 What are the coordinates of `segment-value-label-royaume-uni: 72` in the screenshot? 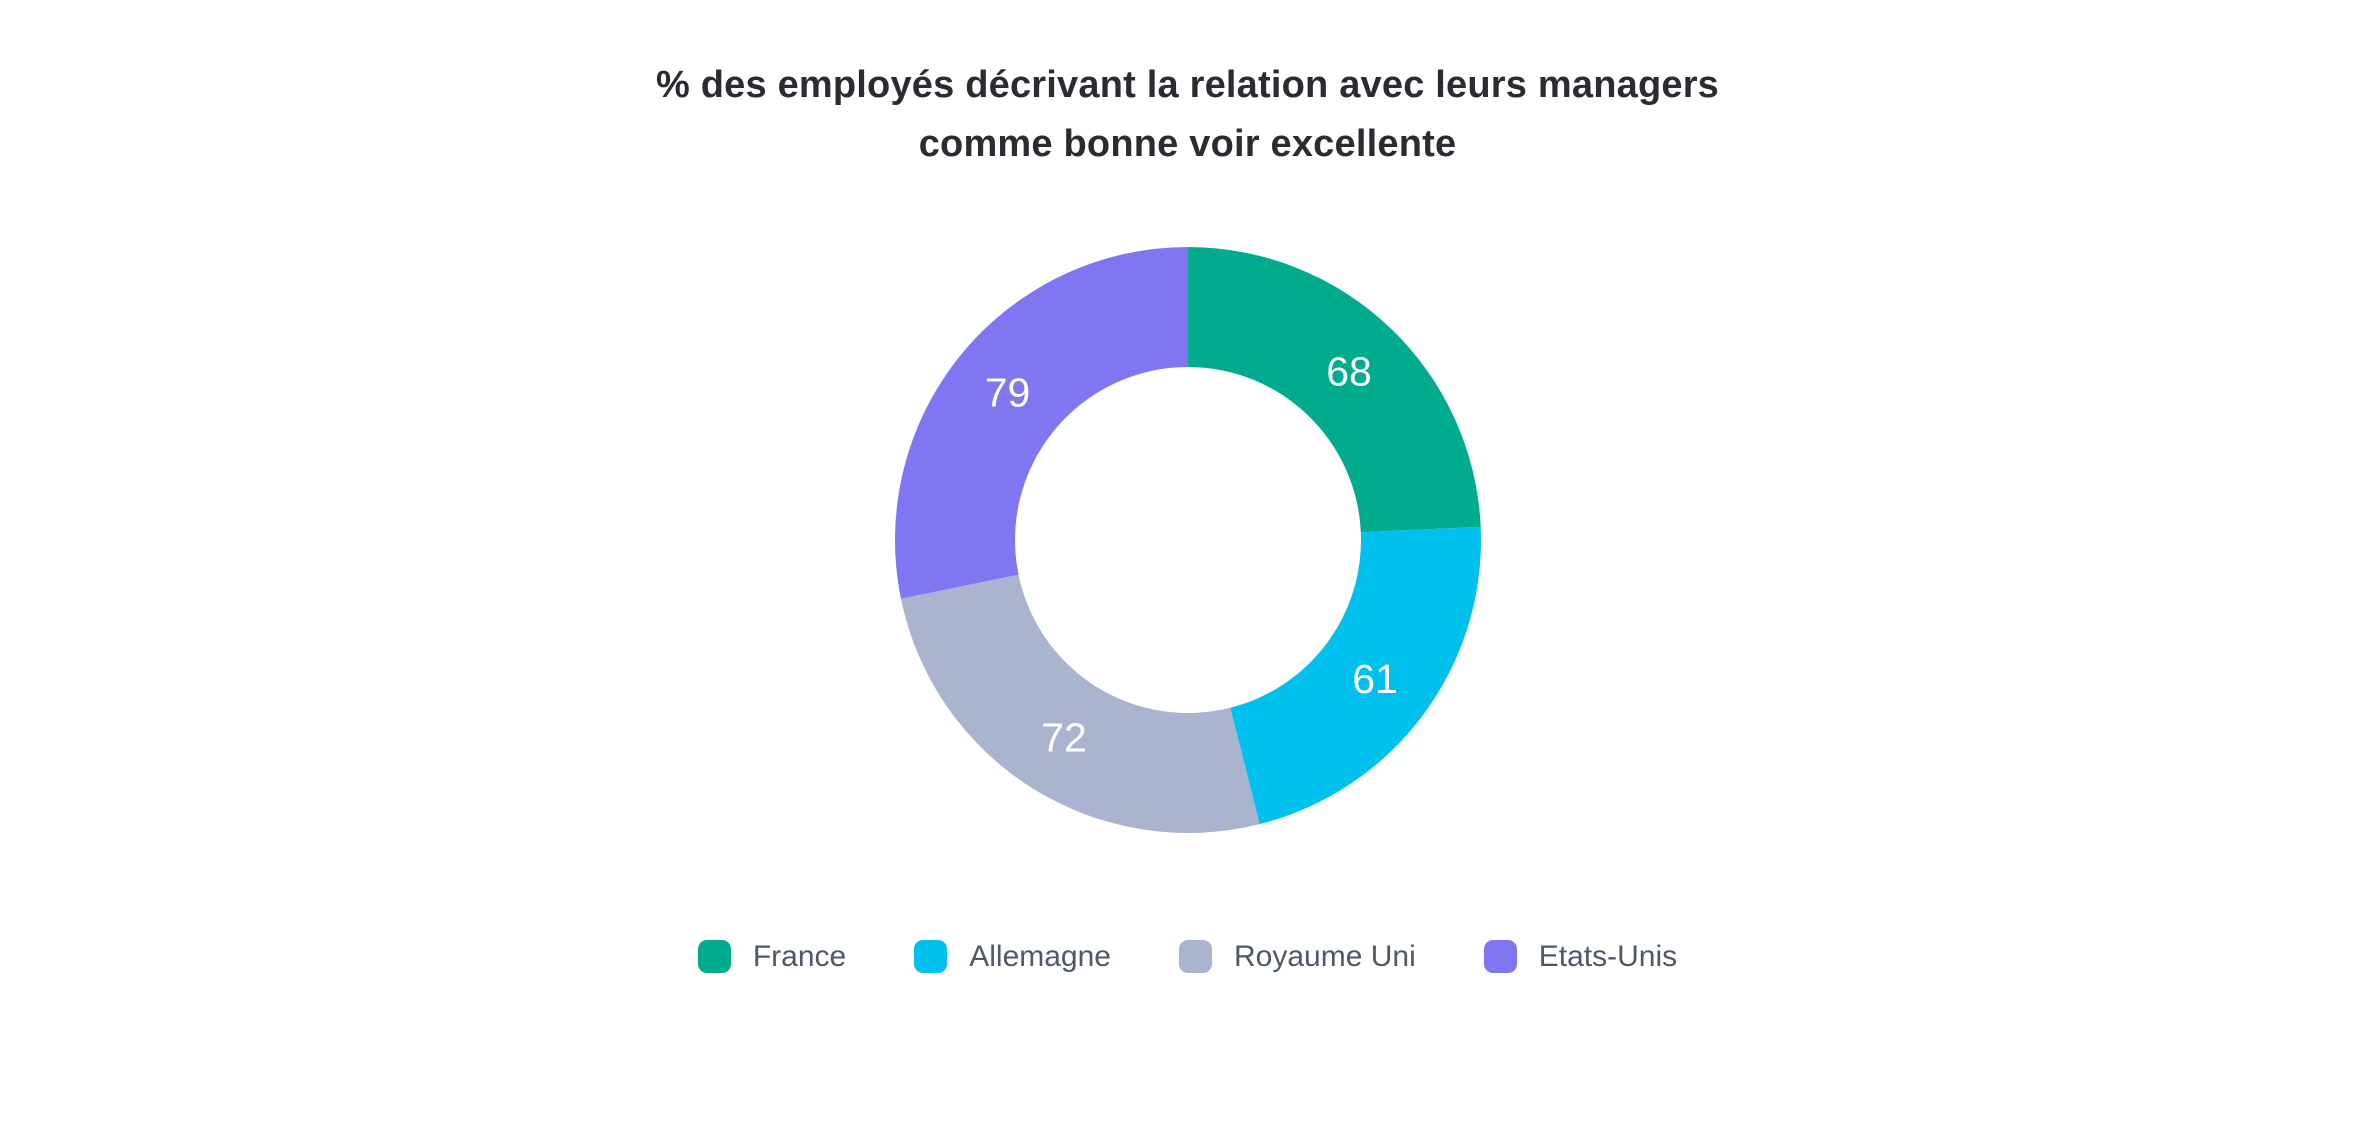 It's located at (1064, 737).